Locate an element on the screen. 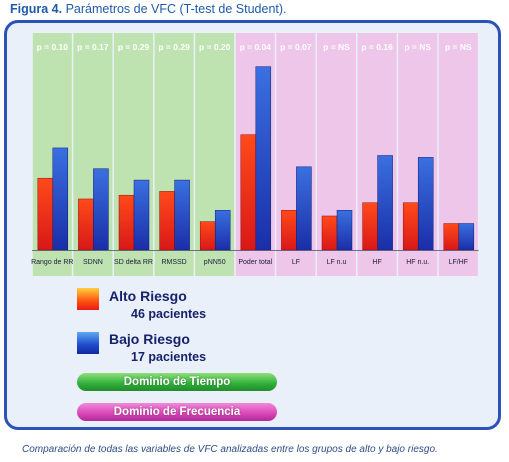  category-tick-label: Rango de RR is located at coordinates (52, 262).